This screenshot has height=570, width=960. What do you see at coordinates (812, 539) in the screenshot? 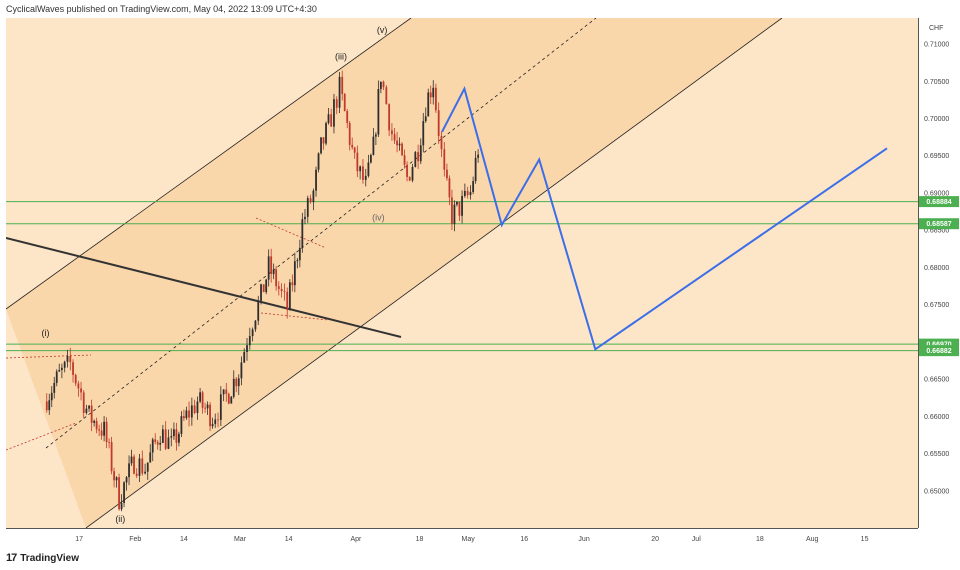
I see `time-tick-label: Aug` at bounding box center [812, 539].